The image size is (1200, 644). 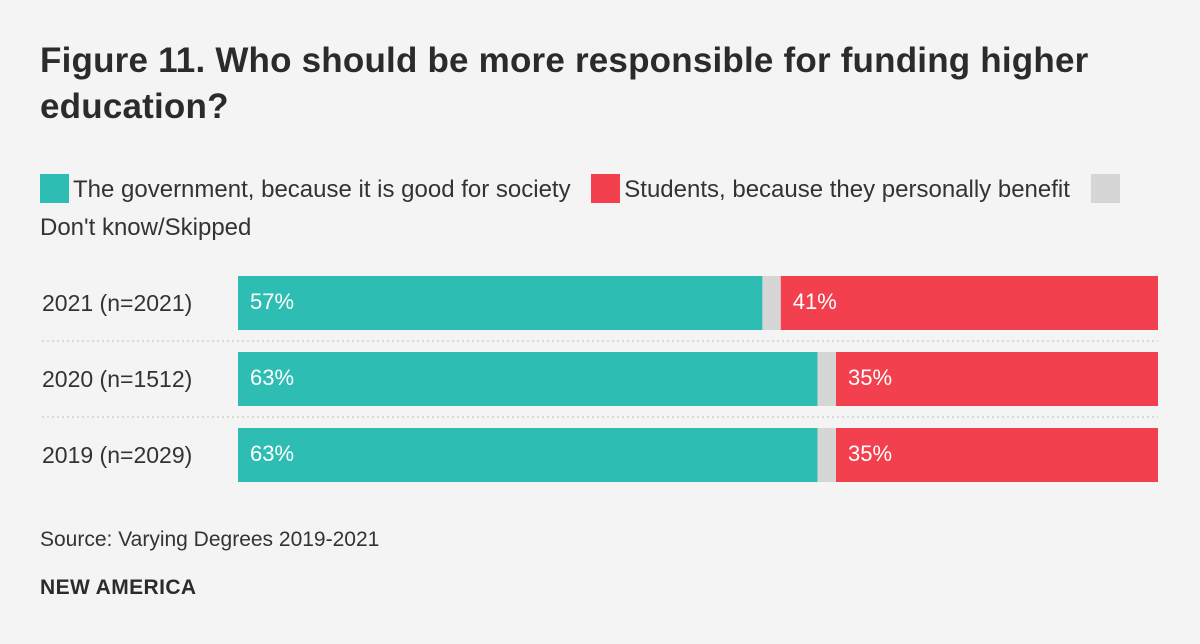 What do you see at coordinates (117, 303) in the screenshot?
I see `category-label-2021: 2021 (n=2021)` at bounding box center [117, 303].